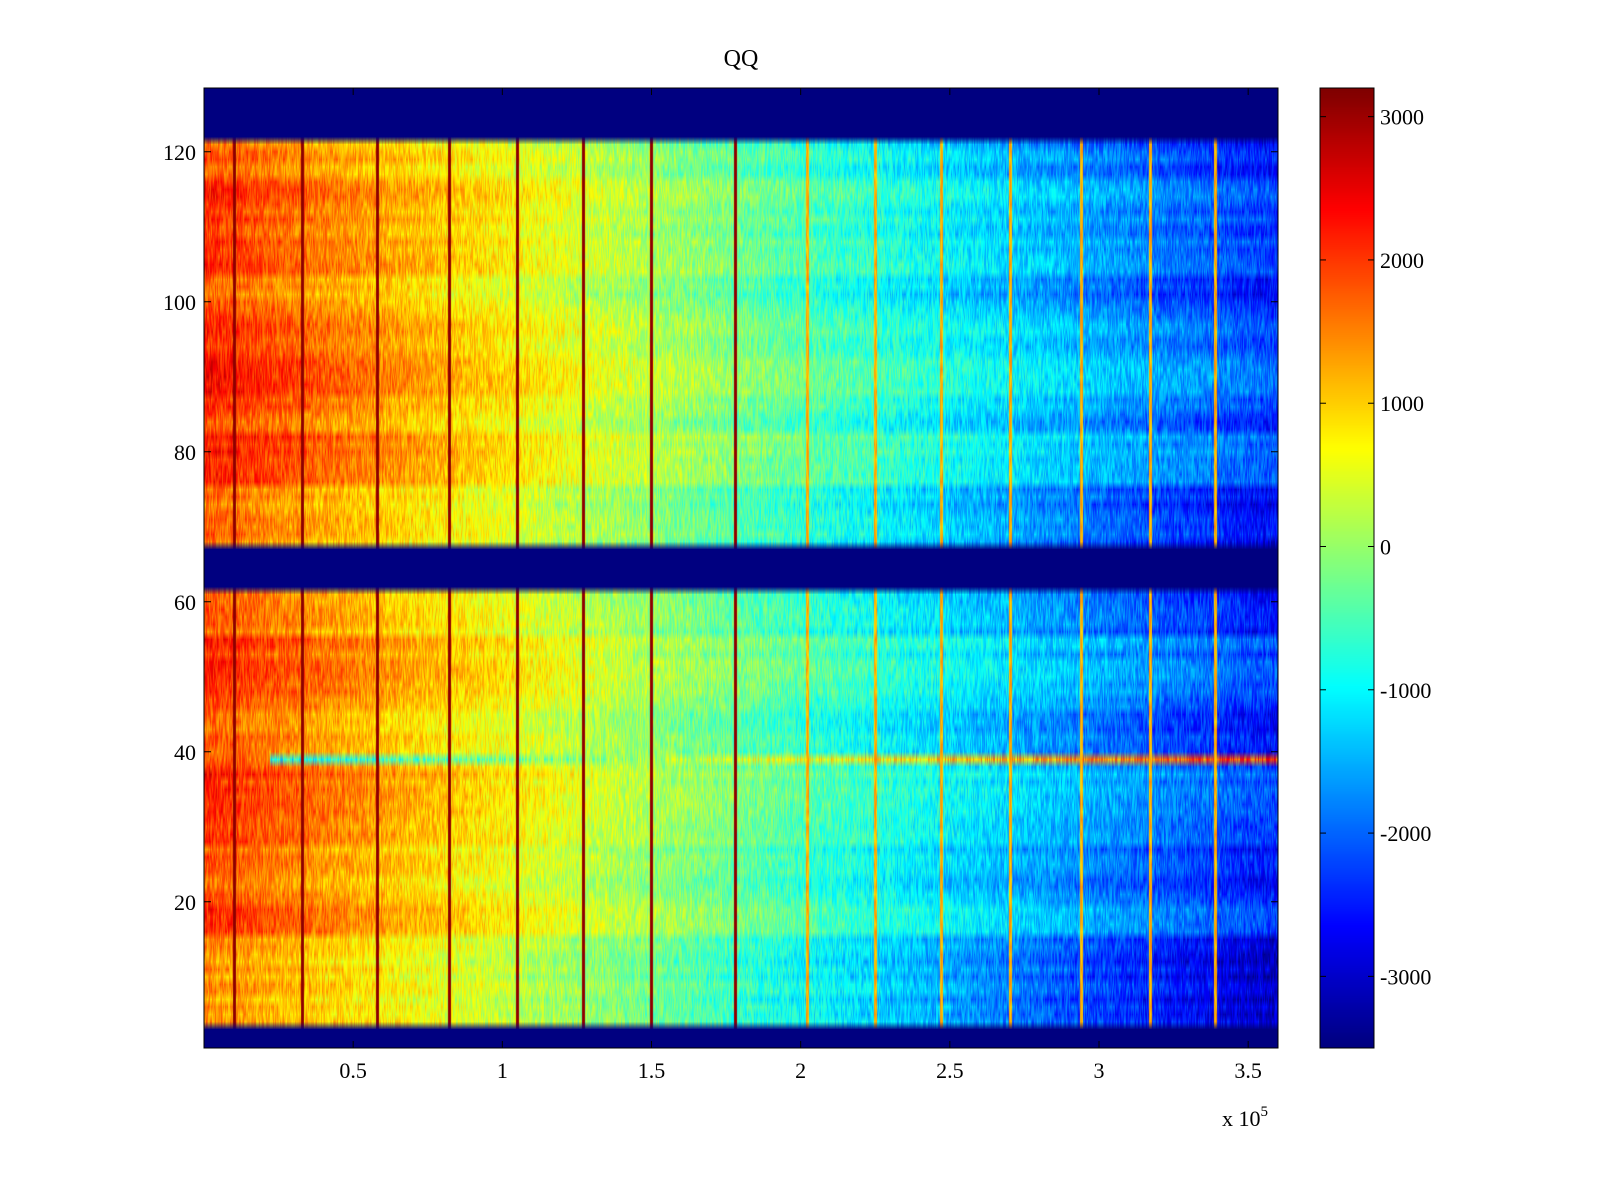 The height and width of the screenshot is (1200, 1600). I want to click on y-tick-label: 120, so click(179, 152).